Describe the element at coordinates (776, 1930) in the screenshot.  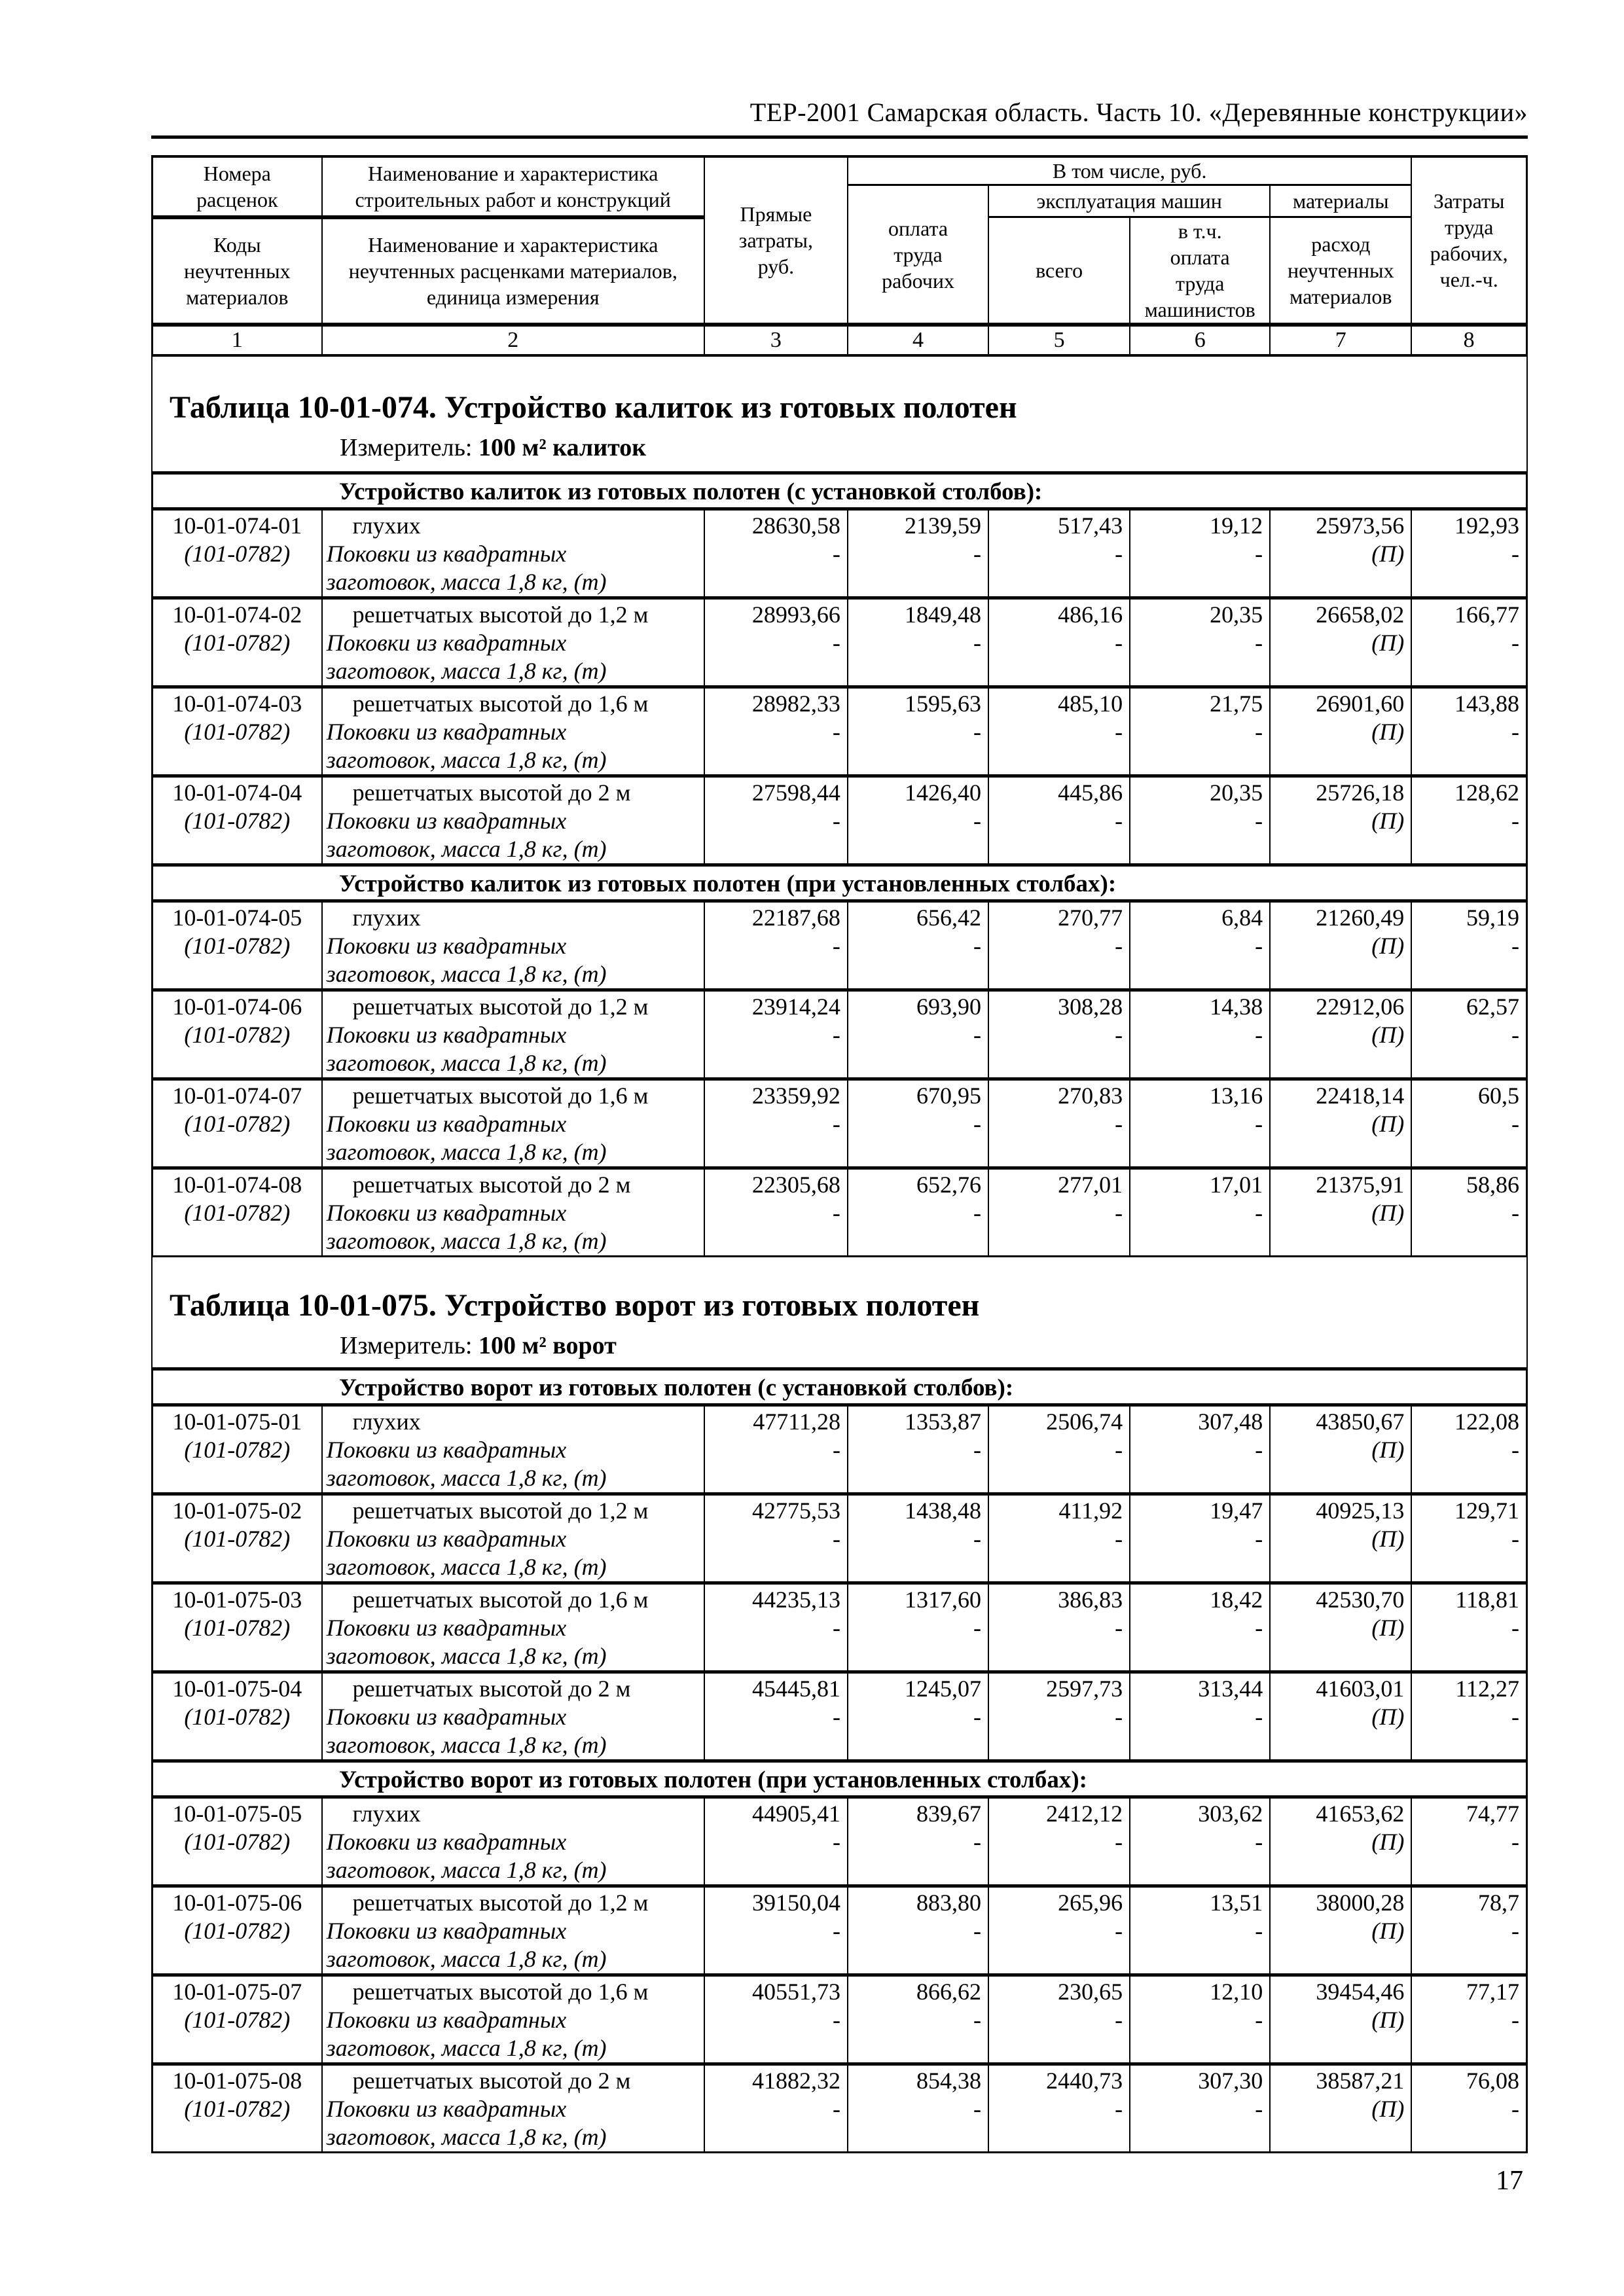
I see `cell-direct-costs: 39150,04-` at that location.